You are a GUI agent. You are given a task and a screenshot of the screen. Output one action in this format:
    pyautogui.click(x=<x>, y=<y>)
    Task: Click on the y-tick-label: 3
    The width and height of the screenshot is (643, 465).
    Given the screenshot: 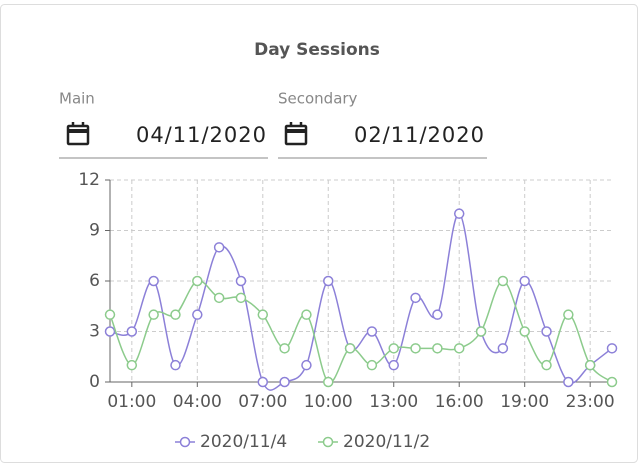 What is the action you would take?
    pyautogui.click(x=94, y=332)
    